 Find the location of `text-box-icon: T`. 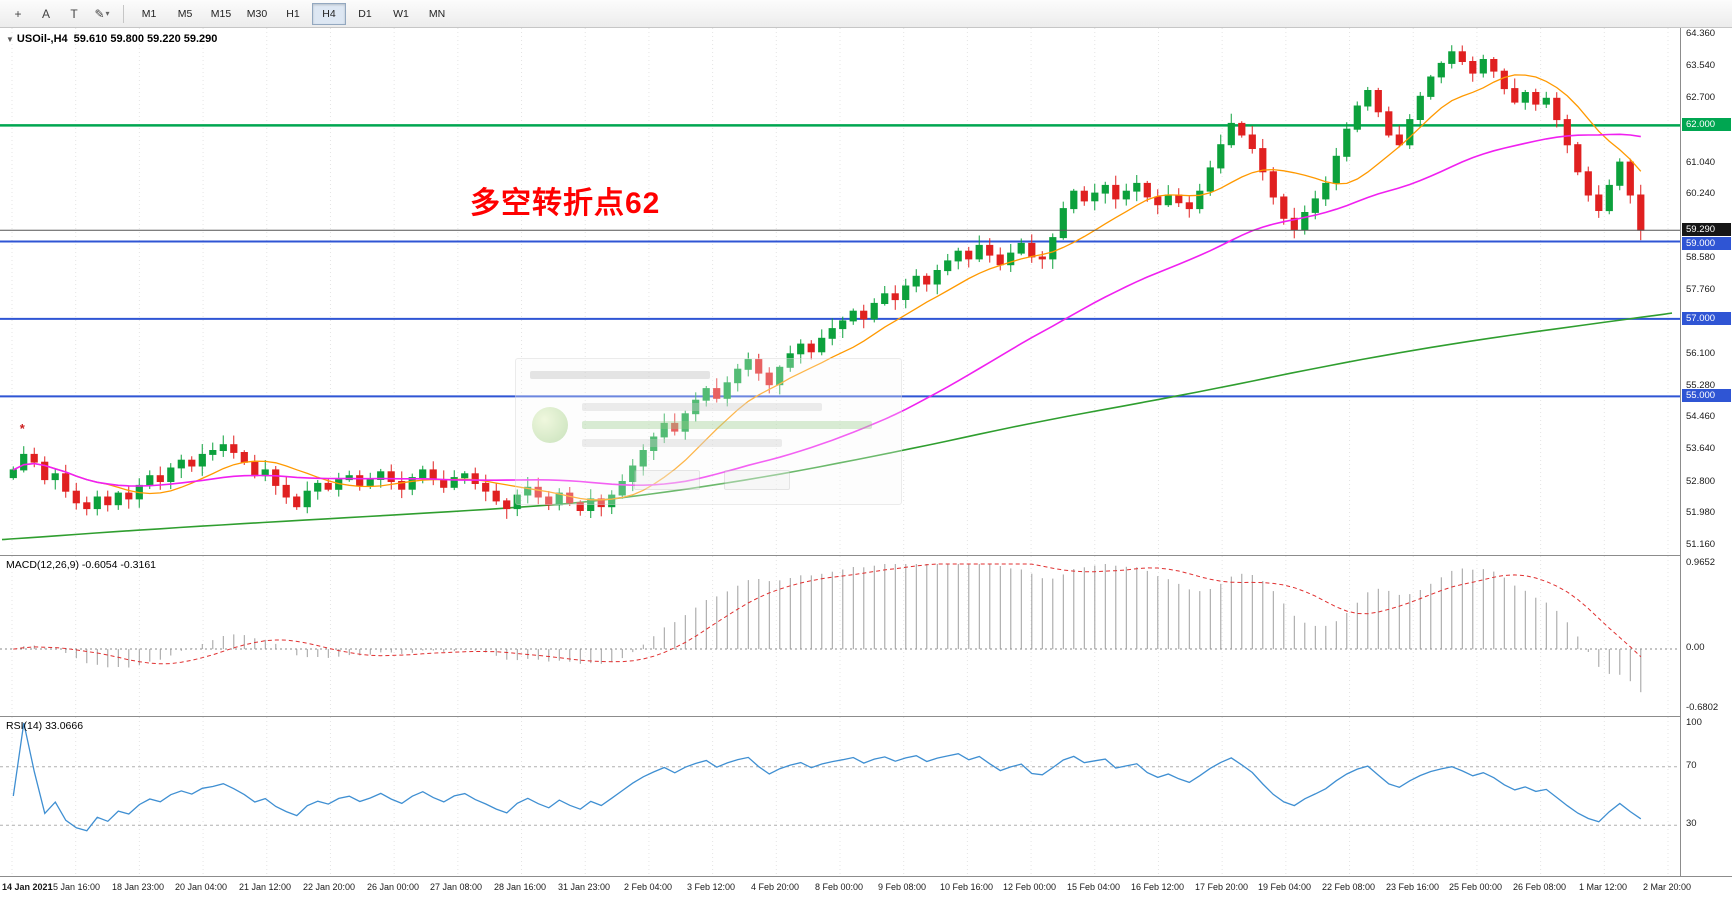

text-box-icon: T is located at coordinates (74, 13).